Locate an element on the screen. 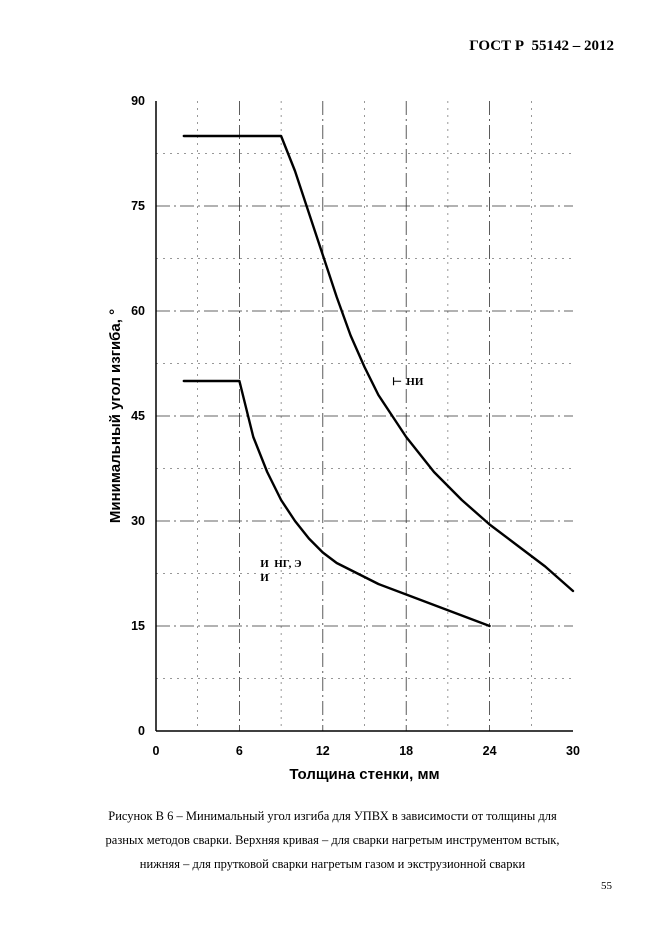  x-tick-label: 24 is located at coordinates (490, 751).